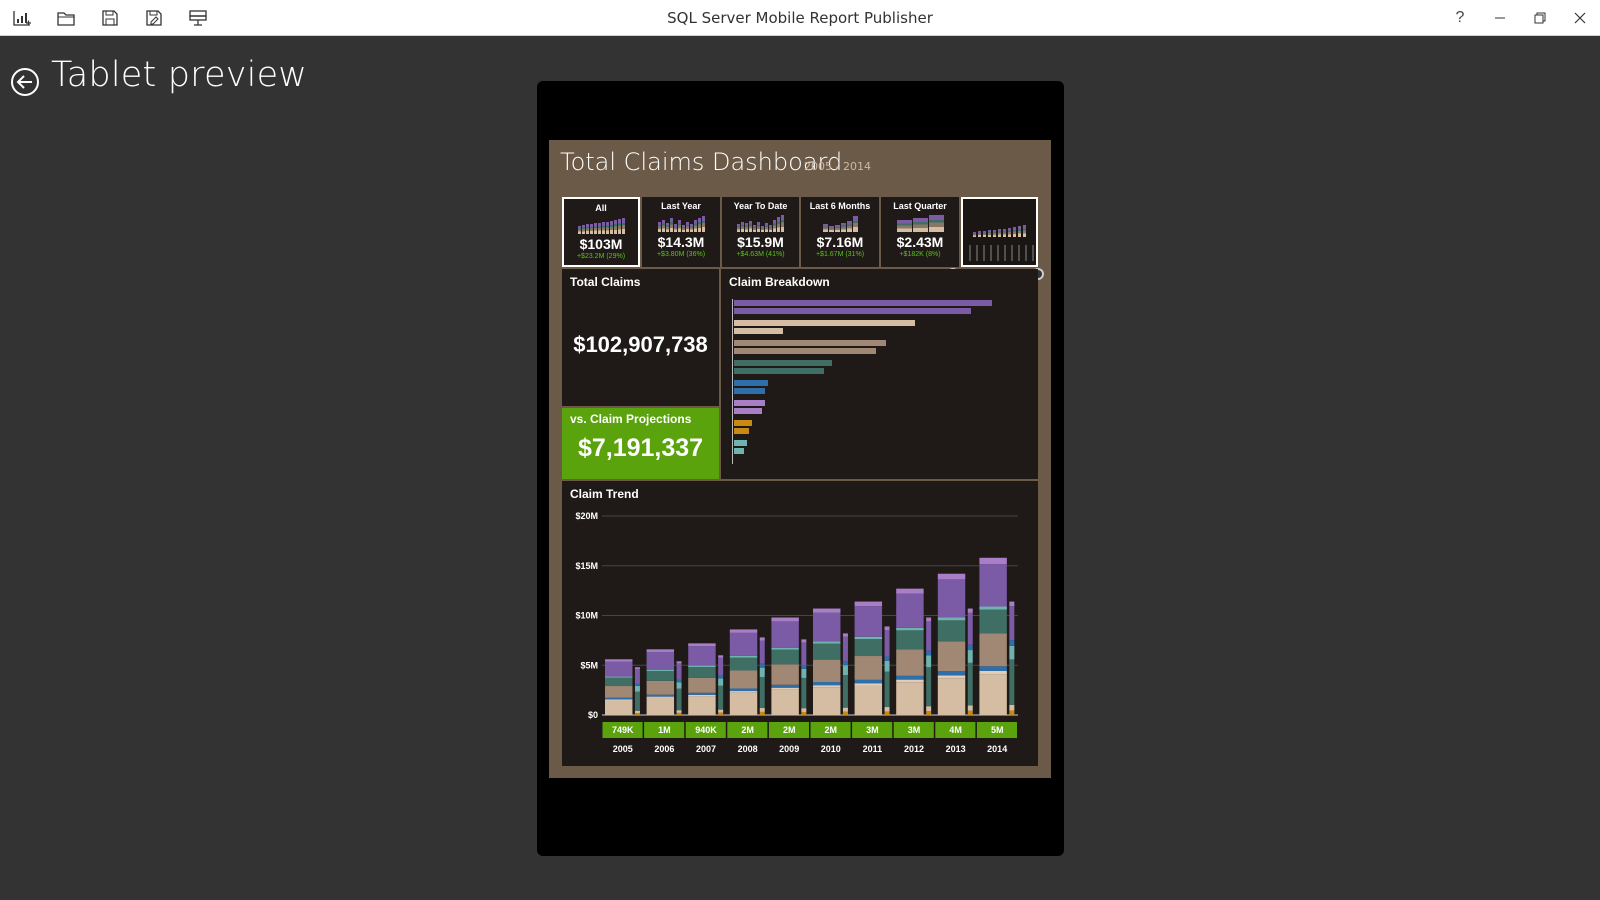 The width and height of the screenshot is (1600, 900). I want to click on open-folder-icon, so click(66, 18).